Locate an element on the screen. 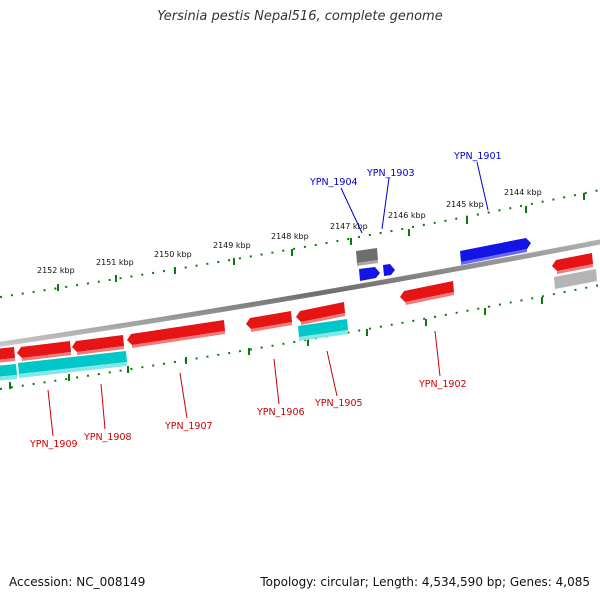 This screenshot has width=600, height=600. inner-major-ticks is located at coordinates (276, 343).